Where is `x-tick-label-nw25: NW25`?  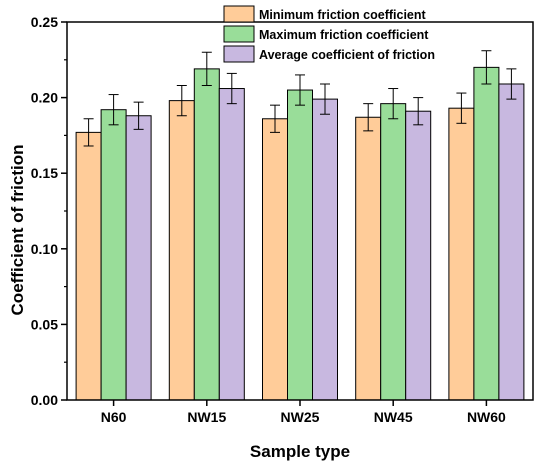
x-tick-label-nw25: NW25 is located at coordinates (300, 417).